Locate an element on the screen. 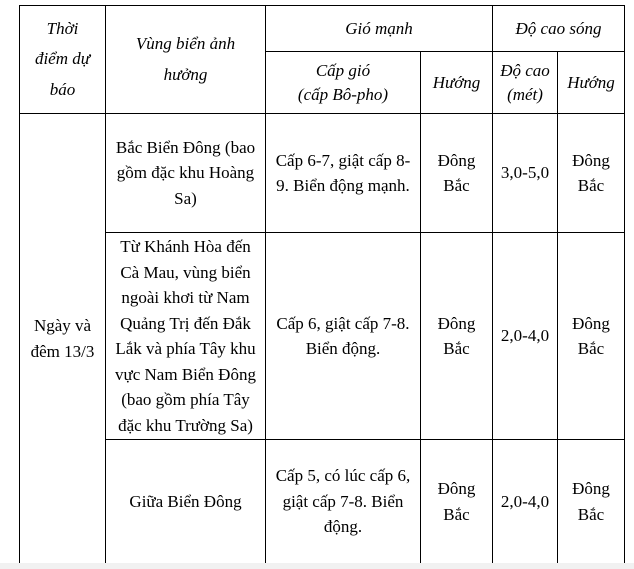 This screenshot has height=569, width=634. region-cell: Giữa Biển Đông is located at coordinates (185, 501).